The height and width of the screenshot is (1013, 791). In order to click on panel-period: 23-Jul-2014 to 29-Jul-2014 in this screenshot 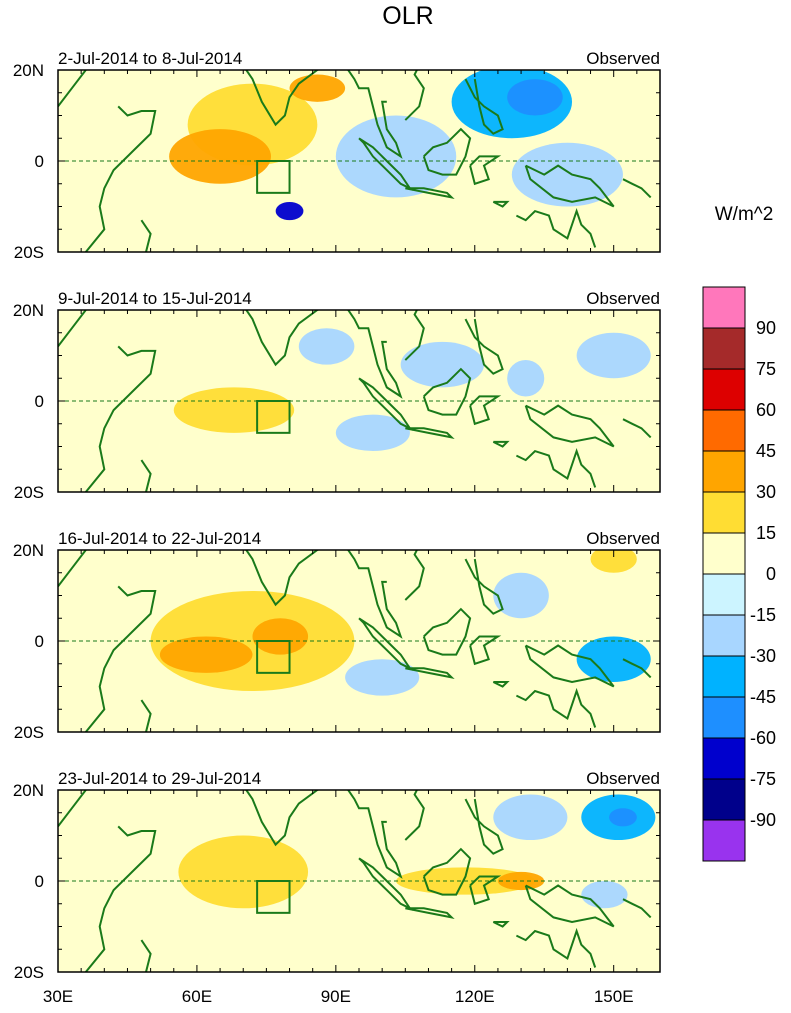, I will do `click(159, 778)`.